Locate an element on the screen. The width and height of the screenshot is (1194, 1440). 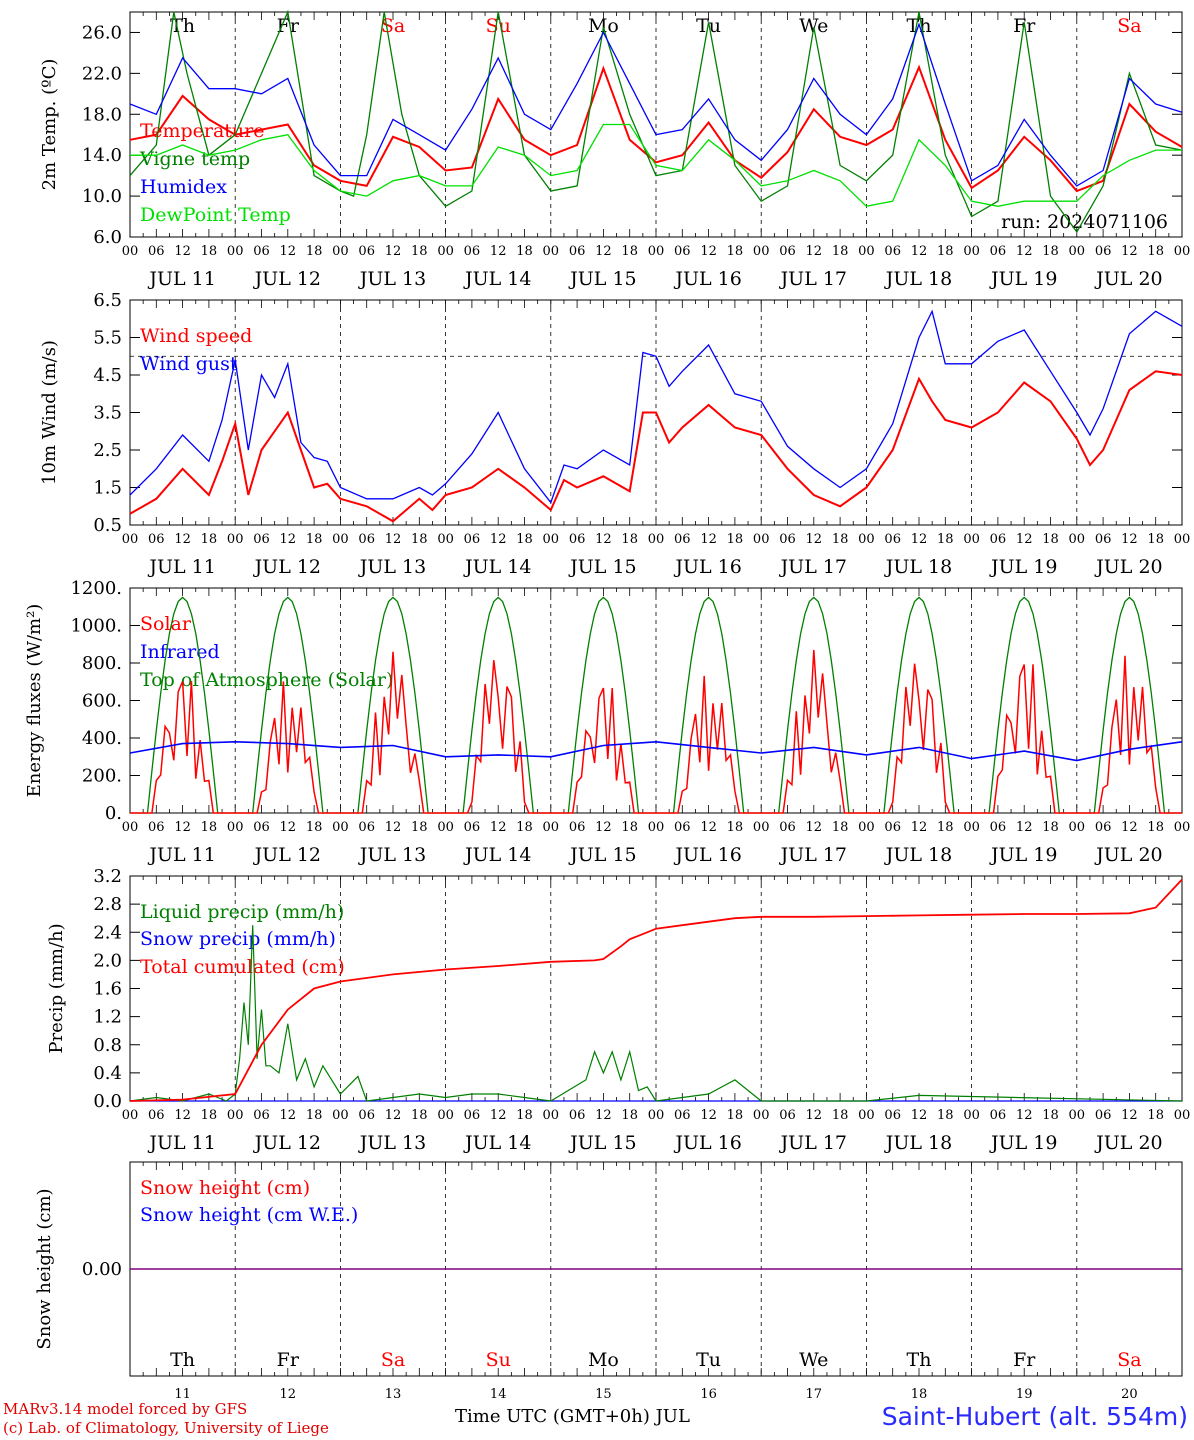
date-label: JUL 15 is located at coordinates (602, 855).